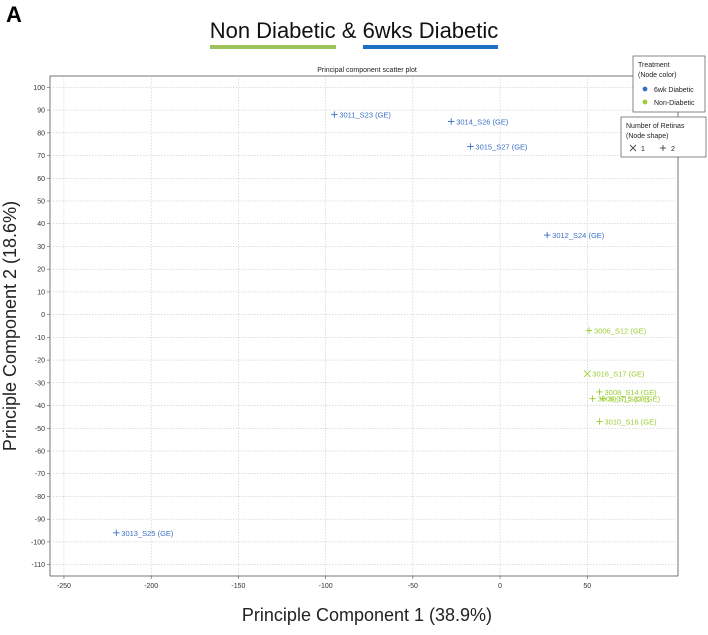 The height and width of the screenshot is (635, 708). I want to click on point-label: 3011_S23 (GE), so click(365, 115).